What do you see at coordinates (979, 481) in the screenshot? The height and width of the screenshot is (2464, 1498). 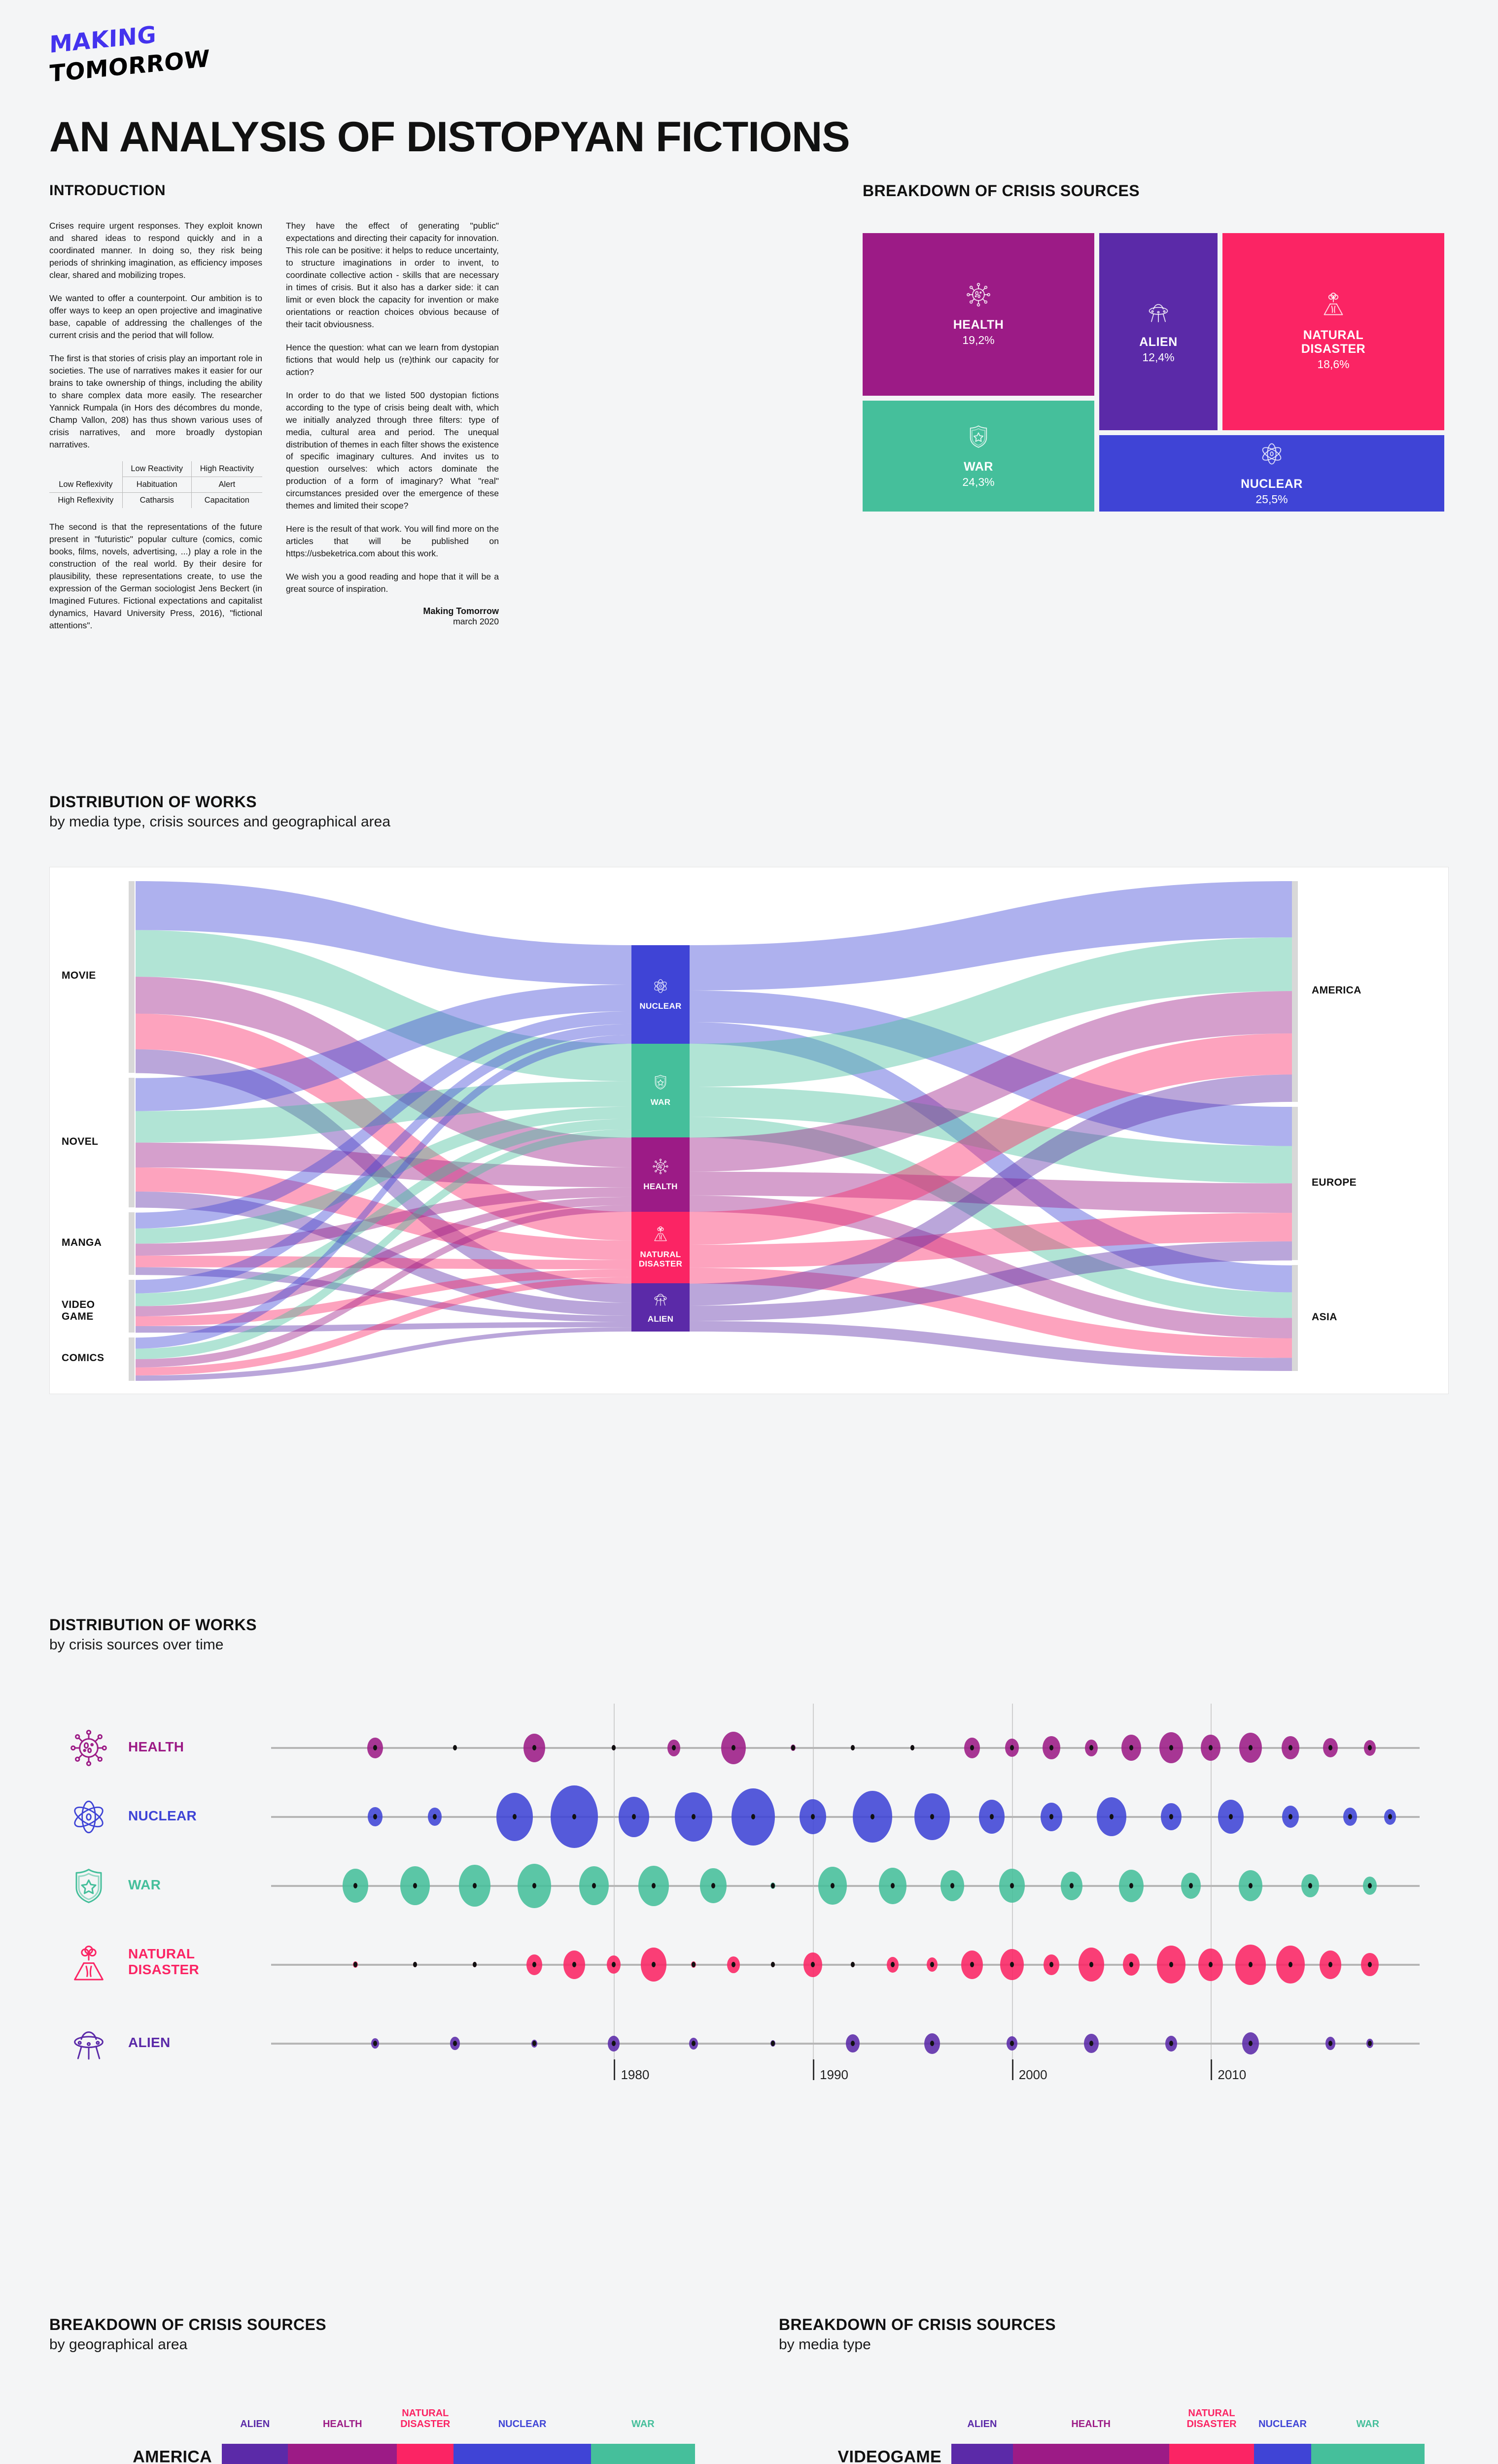 I see `treemap-tile-value: 24,3%` at bounding box center [979, 481].